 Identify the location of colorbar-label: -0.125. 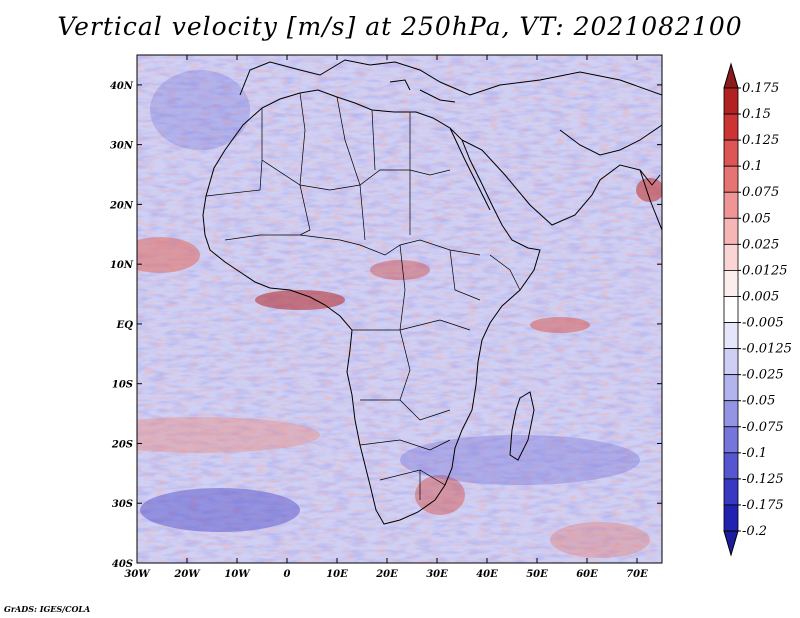
(763, 479).